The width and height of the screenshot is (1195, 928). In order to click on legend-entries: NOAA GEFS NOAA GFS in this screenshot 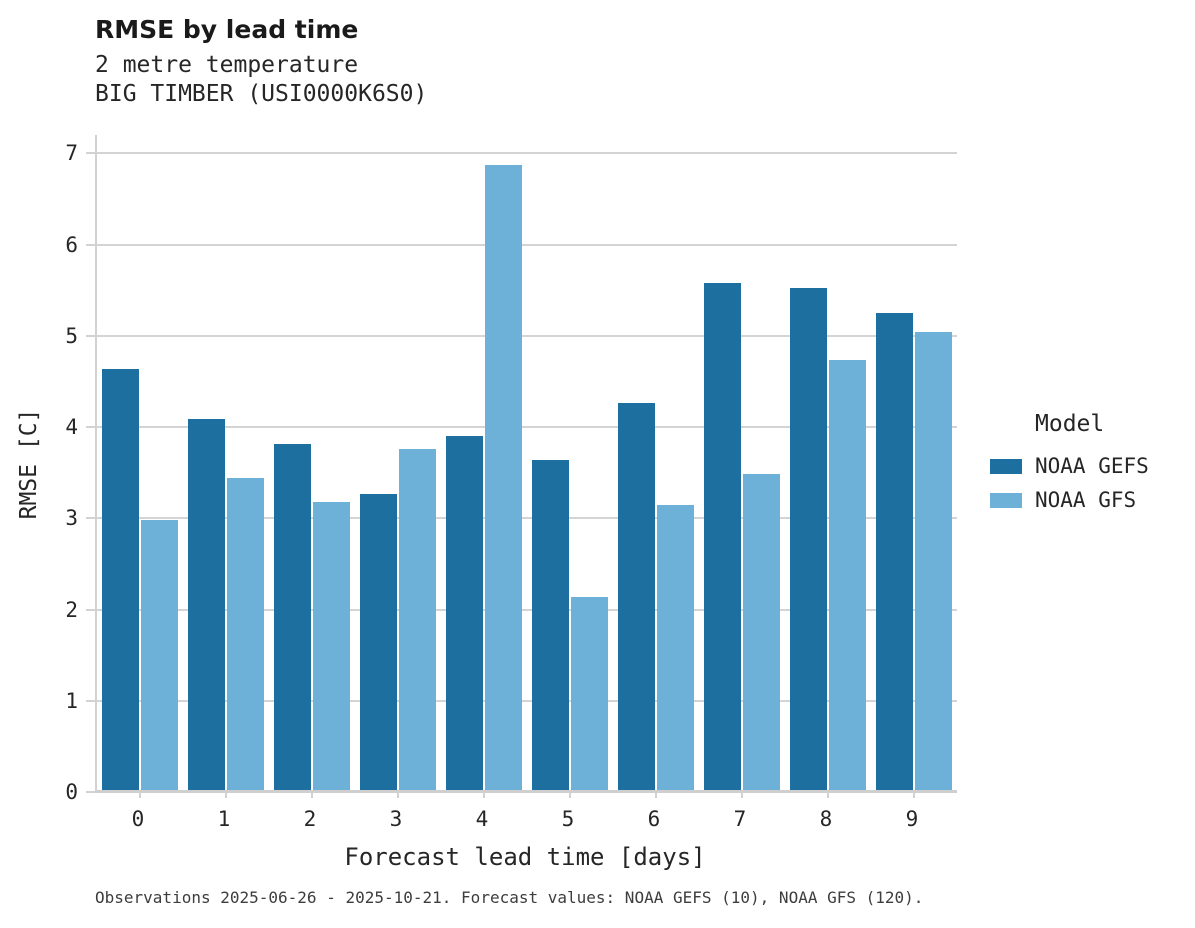, I will do `click(1069, 483)`.